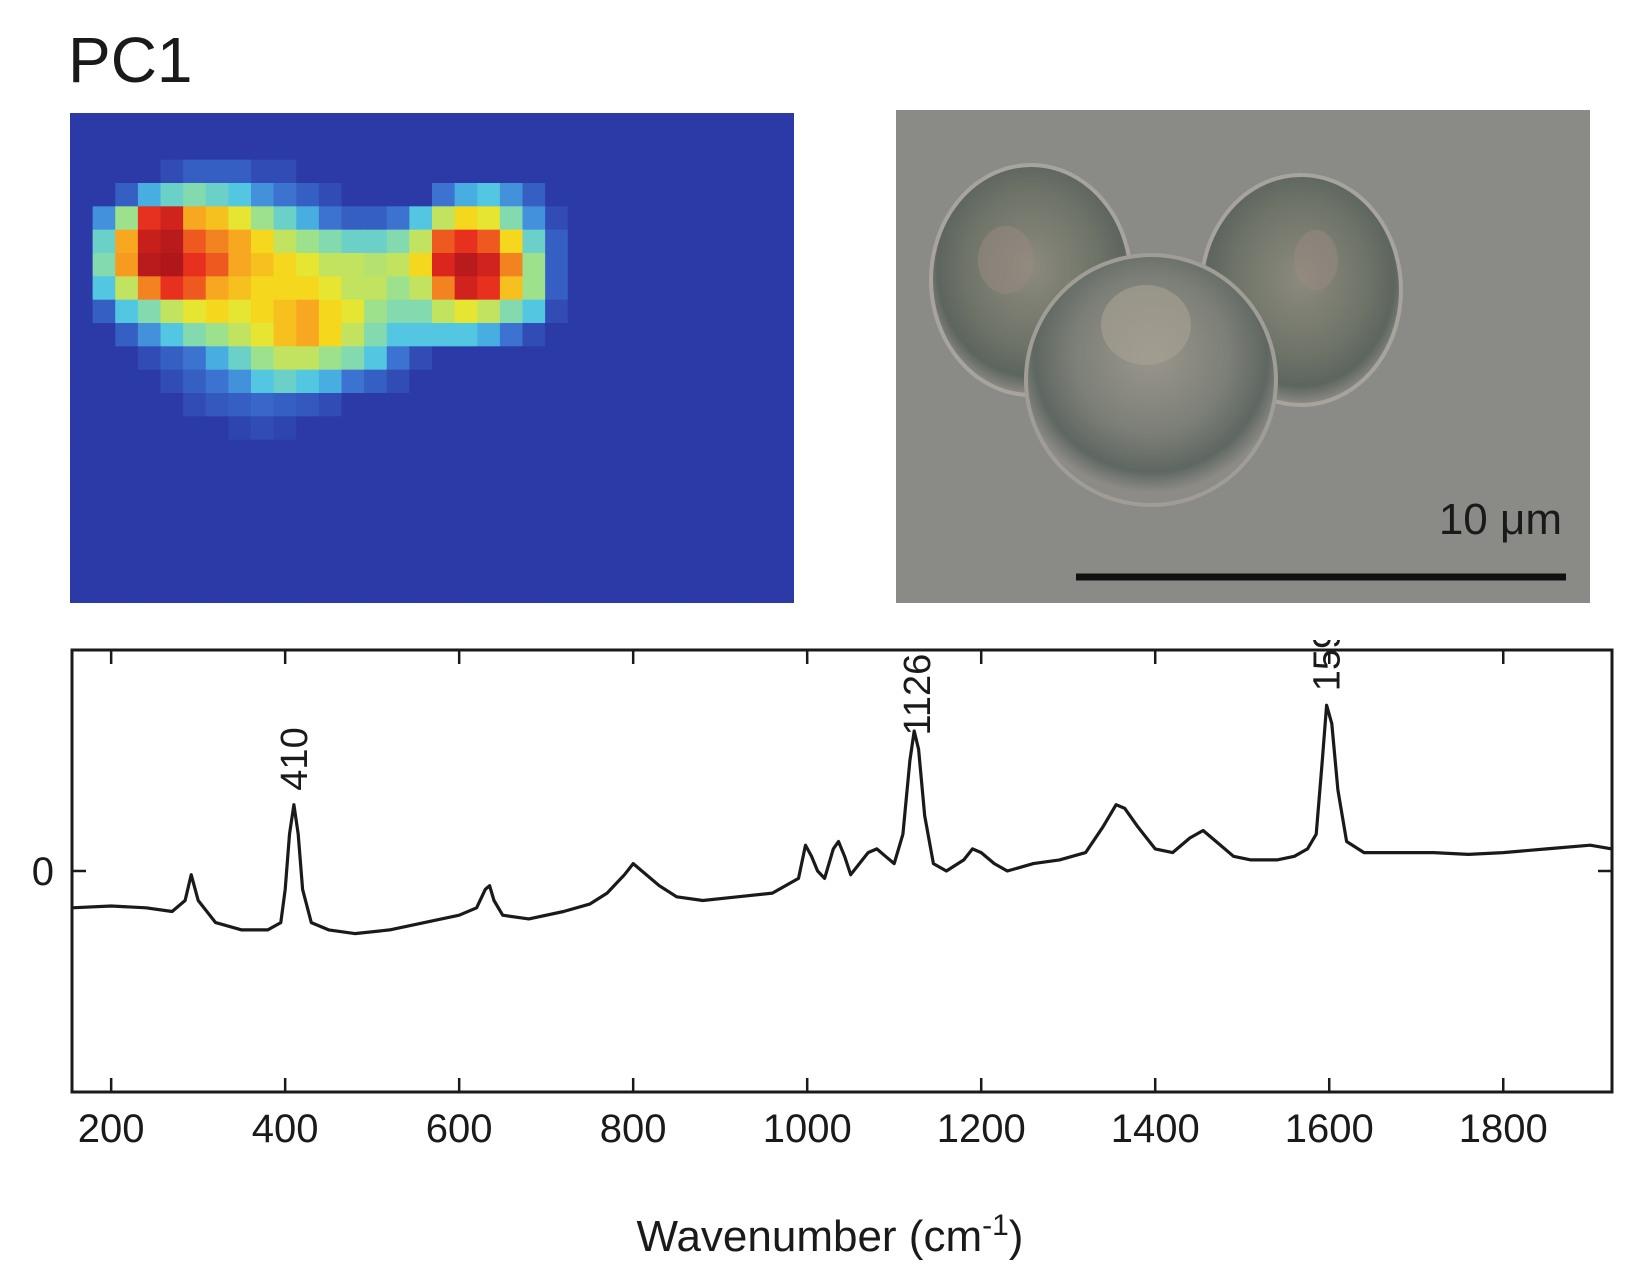 The height and width of the screenshot is (1278, 1644). I want to click on x-axis-title-suffix: ), so click(1016, 1236).